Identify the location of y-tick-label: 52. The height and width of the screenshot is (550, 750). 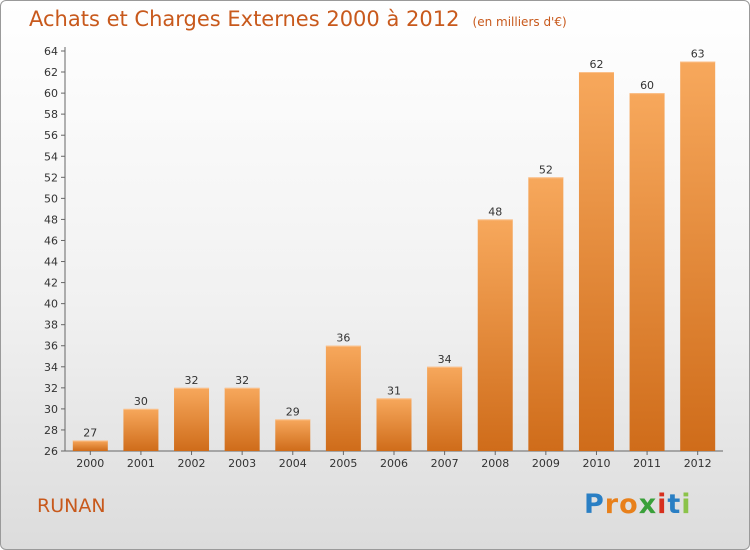
(51, 177).